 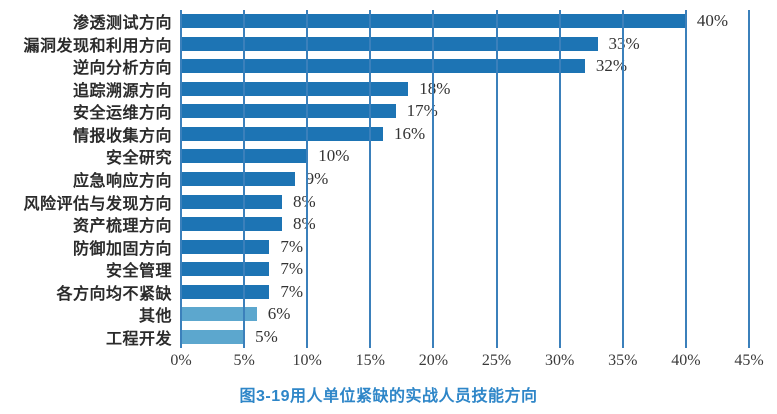 What do you see at coordinates (370, 179) in the screenshot?
I see `gridline-15%` at bounding box center [370, 179].